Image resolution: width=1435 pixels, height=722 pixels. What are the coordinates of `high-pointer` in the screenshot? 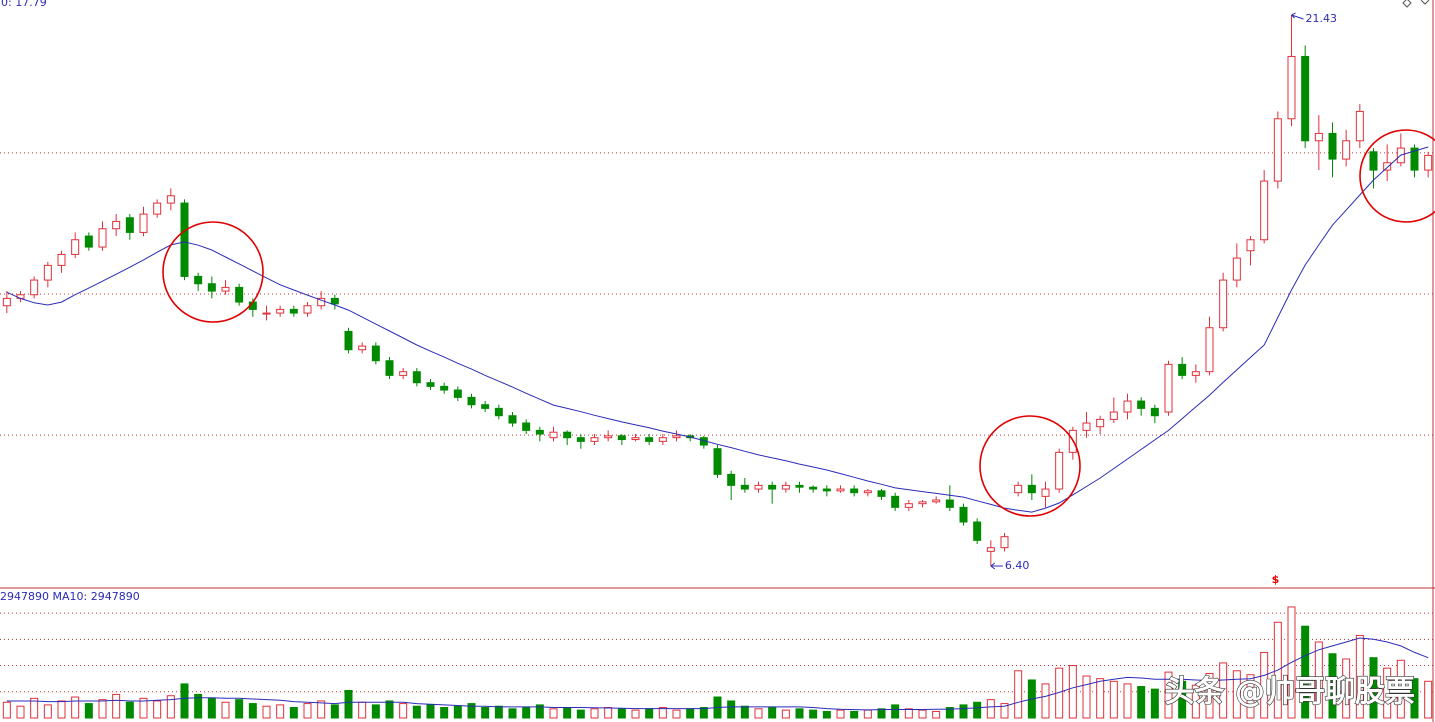 It's located at (1297, 16).